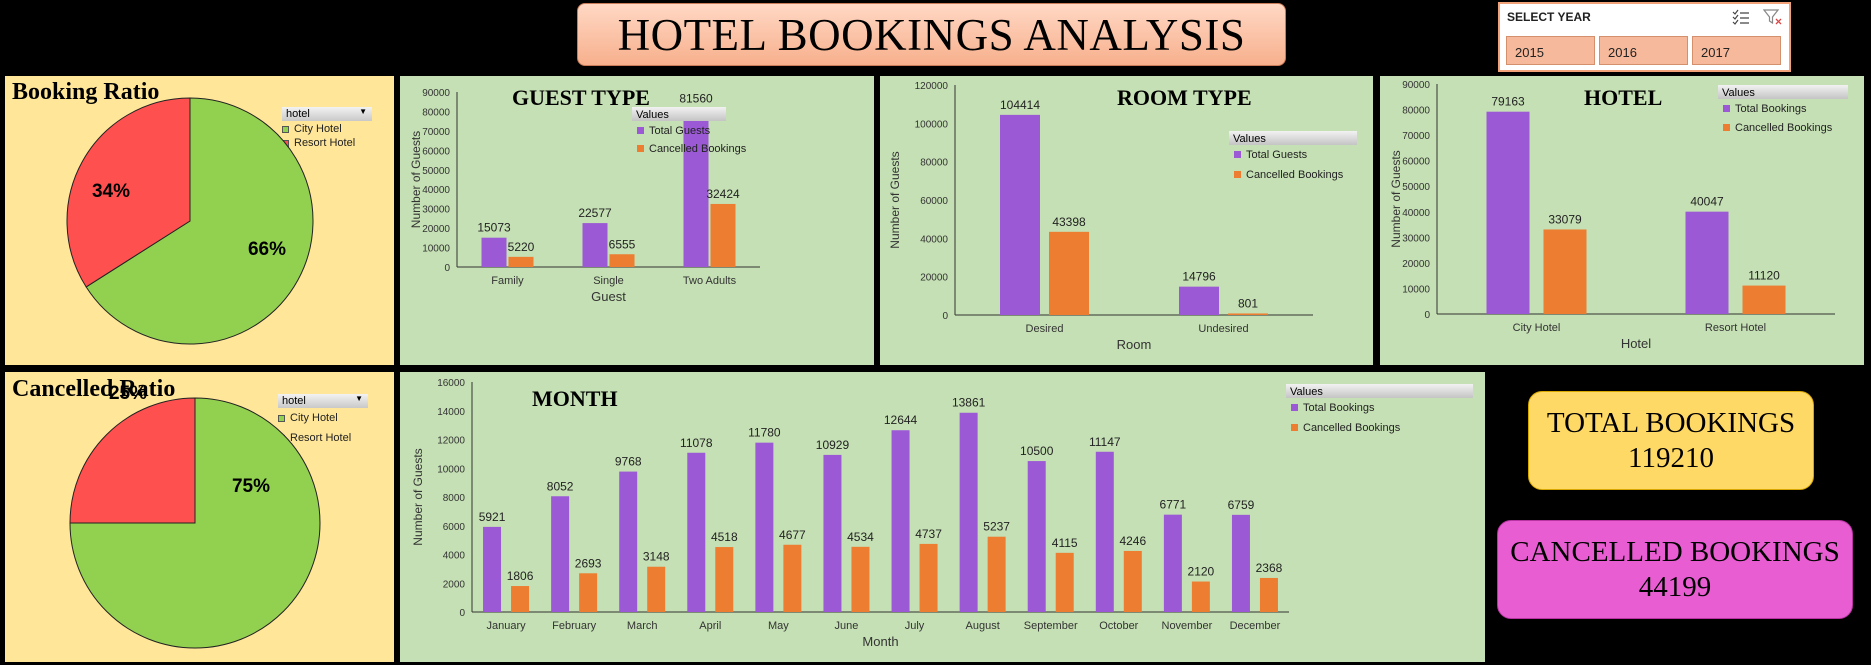  I want to click on bar-data-label: 801, so click(1248, 303).